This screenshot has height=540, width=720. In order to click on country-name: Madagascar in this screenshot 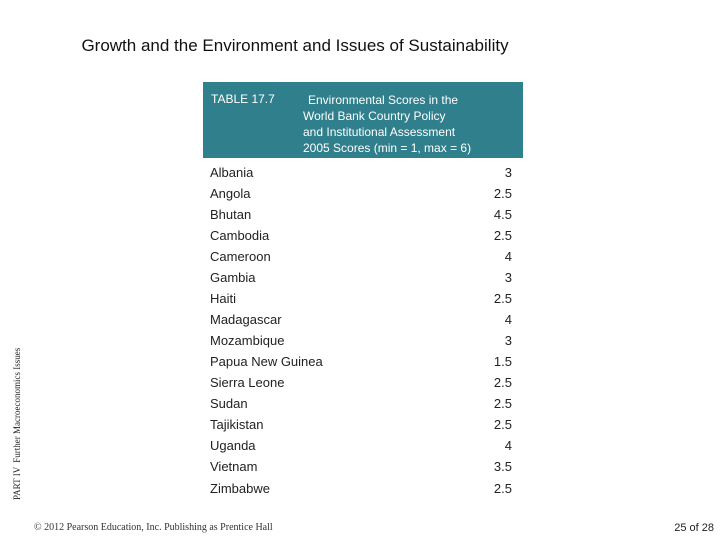, I will do `click(246, 319)`.